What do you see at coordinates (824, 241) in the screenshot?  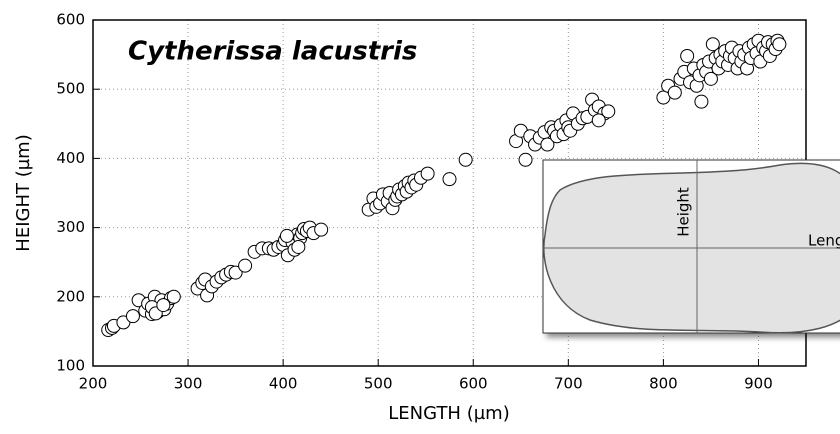 I see `length-label: Length` at bounding box center [824, 241].